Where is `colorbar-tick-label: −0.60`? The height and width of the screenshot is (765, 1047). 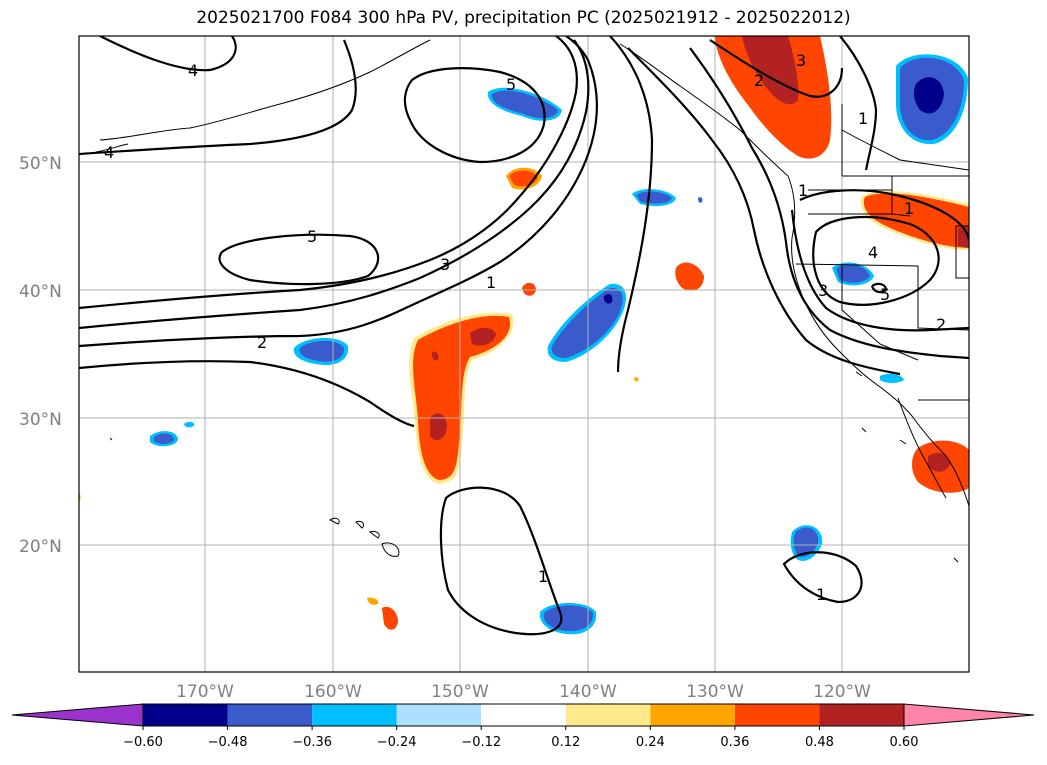 colorbar-tick-label: −0.60 is located at coordinates (143, 742).